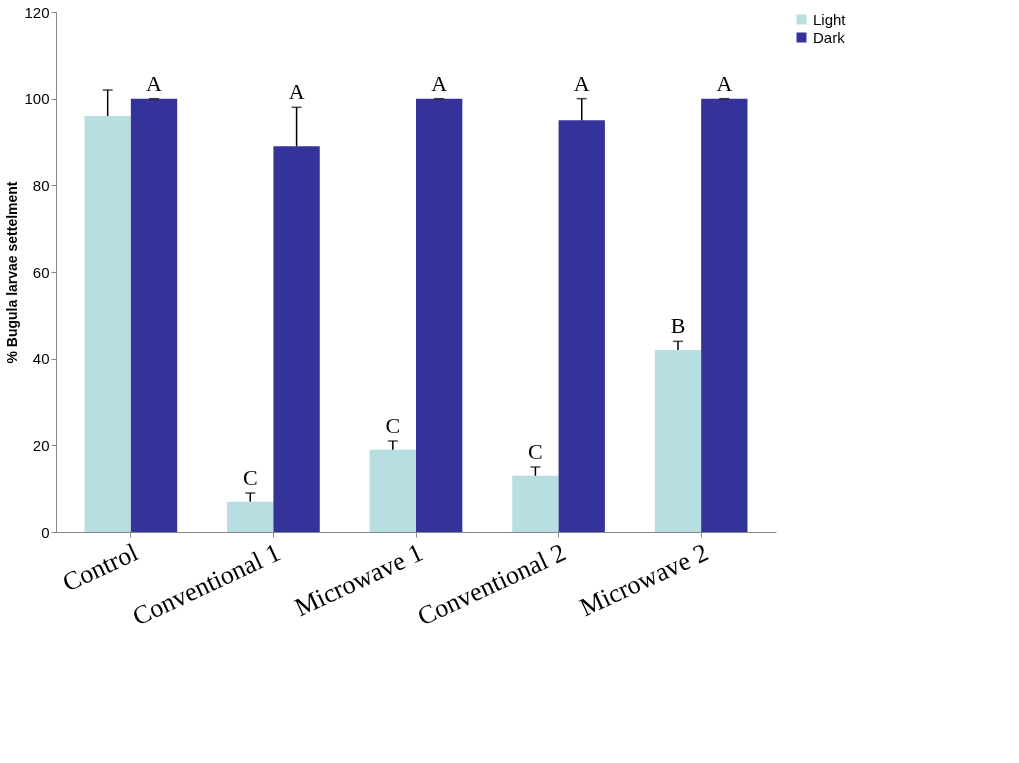 The height and width of the screenshot is (763, 1019). Describe the element at coordinates (37, 99) in the screenshot. I see `y-tick-label: 100` at that location.